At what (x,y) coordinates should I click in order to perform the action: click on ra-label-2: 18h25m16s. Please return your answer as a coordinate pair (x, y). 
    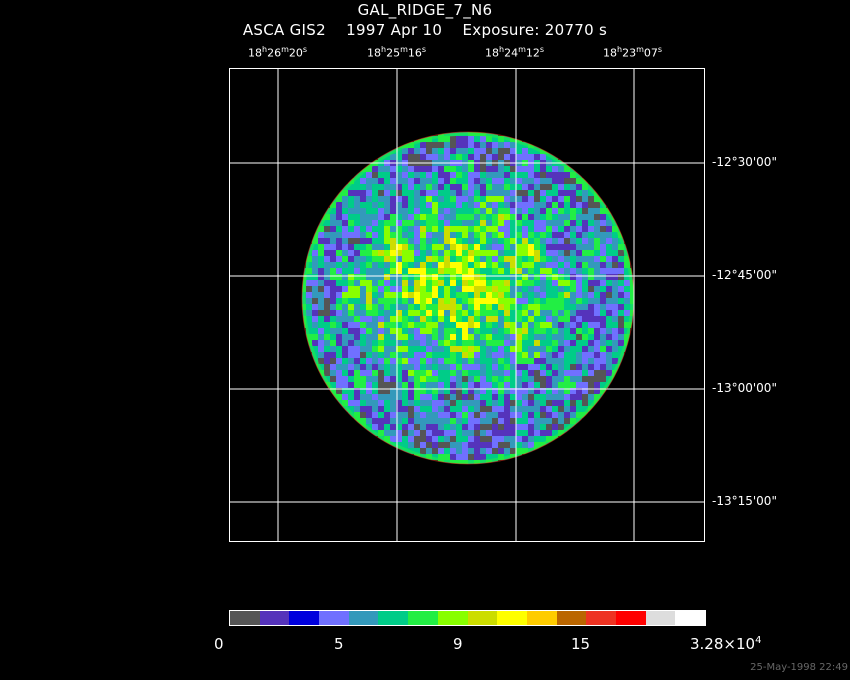
    Looking at the image, I should click on (397, 52).